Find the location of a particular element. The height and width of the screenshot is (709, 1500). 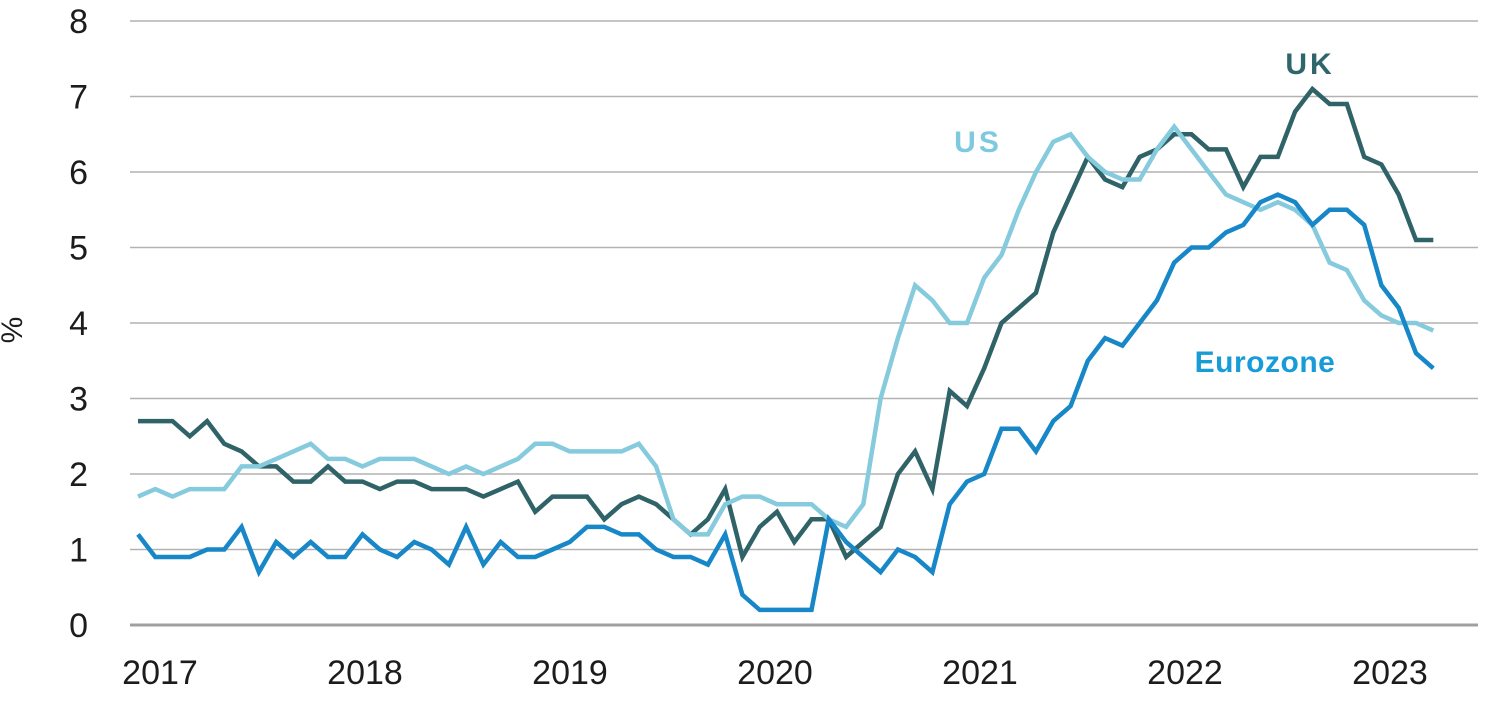

y-tick-label: 7 is located at coordinates (78, 98).